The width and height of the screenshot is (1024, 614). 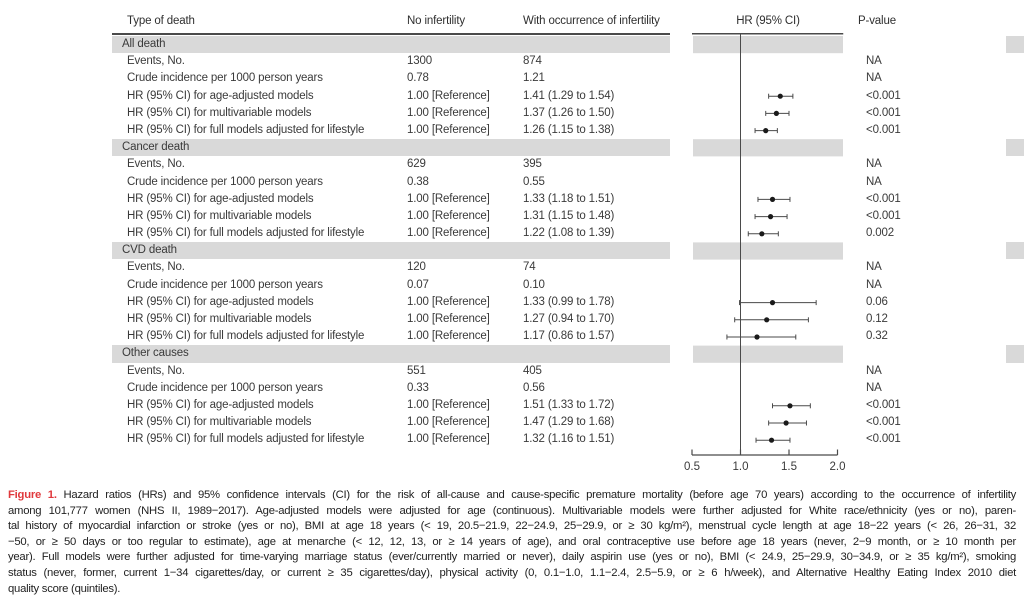 I want to click on cell-no-infertility: 1300, so click(x=419, y=61).